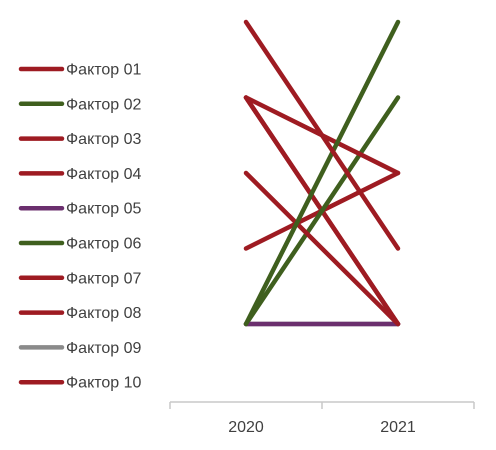  I want to click on legend-label: Фактор 05, so click(104, 209).